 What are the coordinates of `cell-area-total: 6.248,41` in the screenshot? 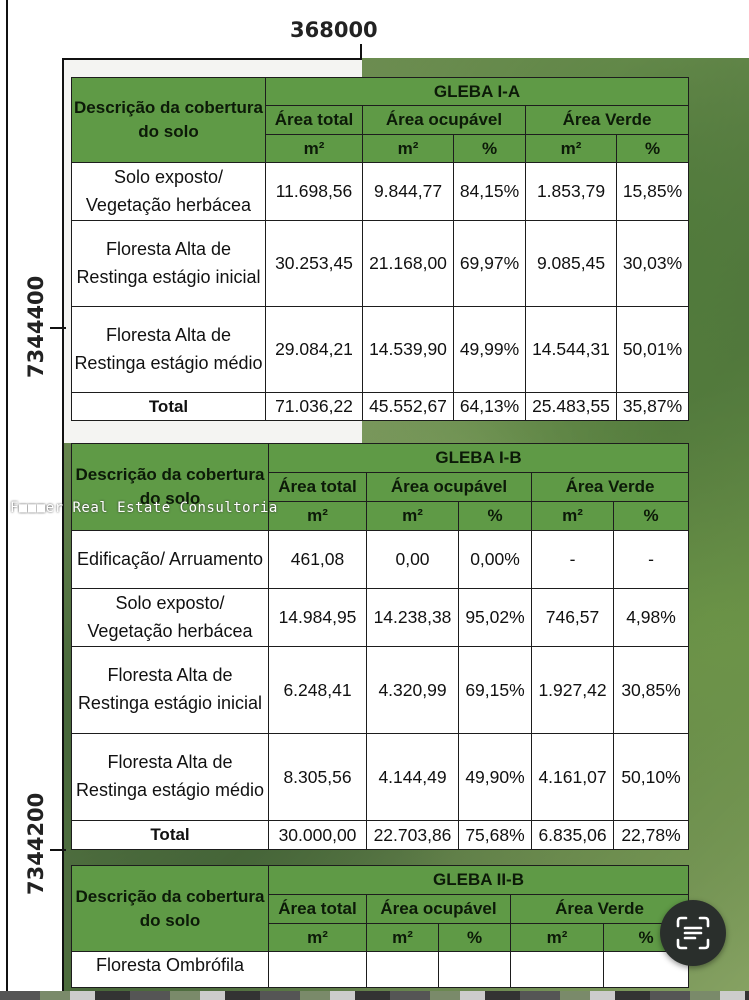 It's located at (317, 690).